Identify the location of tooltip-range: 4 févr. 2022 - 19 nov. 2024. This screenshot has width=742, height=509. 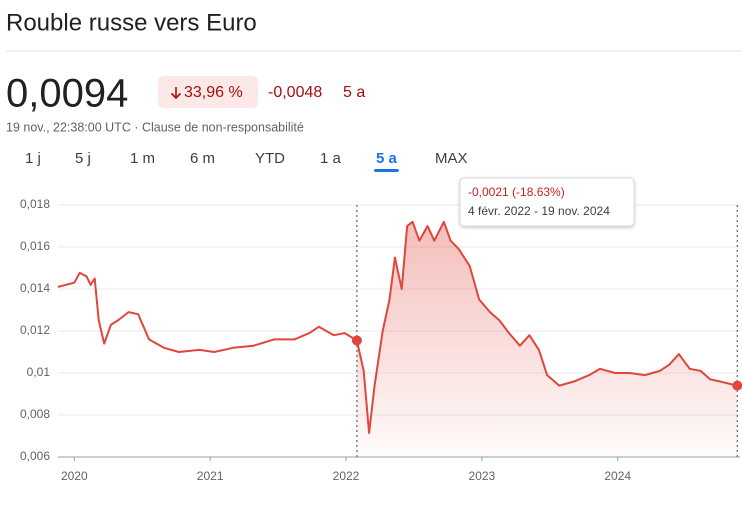
(539, 211).